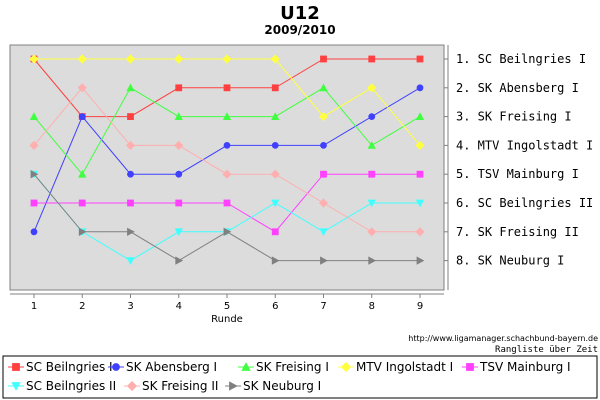 Image resolution: width=600 pixels, height=400 pixels. Describe the element at coordinates (171, 367) in the screenshot. I see `legend-label: SK Abensberg I` at that location.